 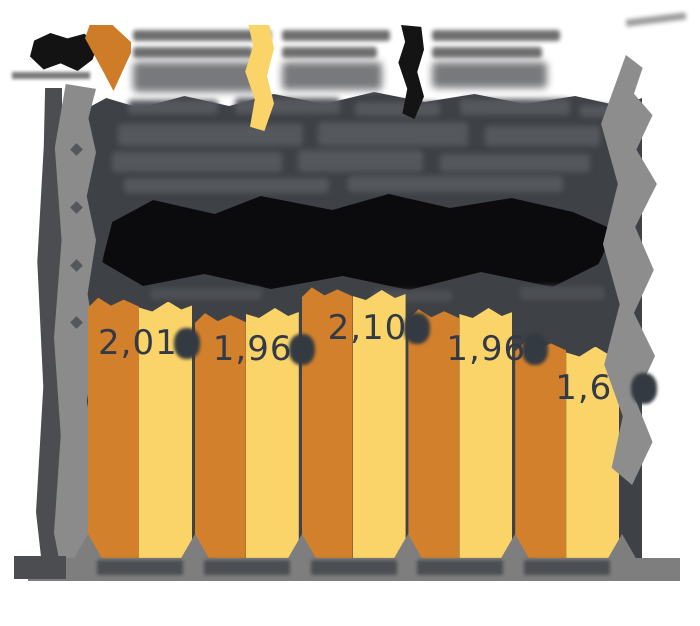 I want to click on smeared-title-mass, so click(x=358, y=242).